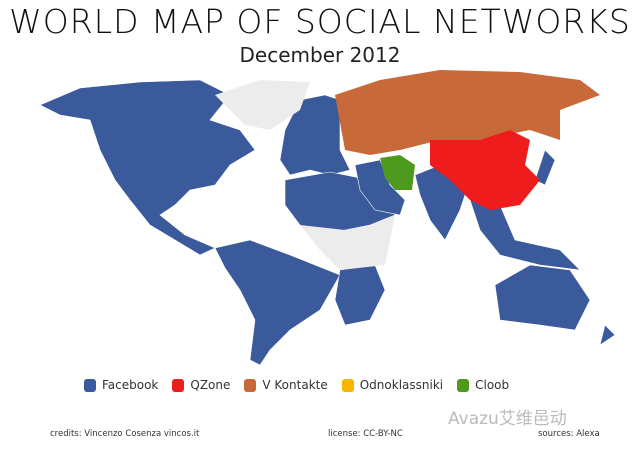 Image resolution: width=640 pixels, height=451 pixels. What do you see at coordinates (125, 434) in the screenshot?
I see `credits: credits: Vincenzo Cosenza vincos.it` at bounding box center [125, 434].